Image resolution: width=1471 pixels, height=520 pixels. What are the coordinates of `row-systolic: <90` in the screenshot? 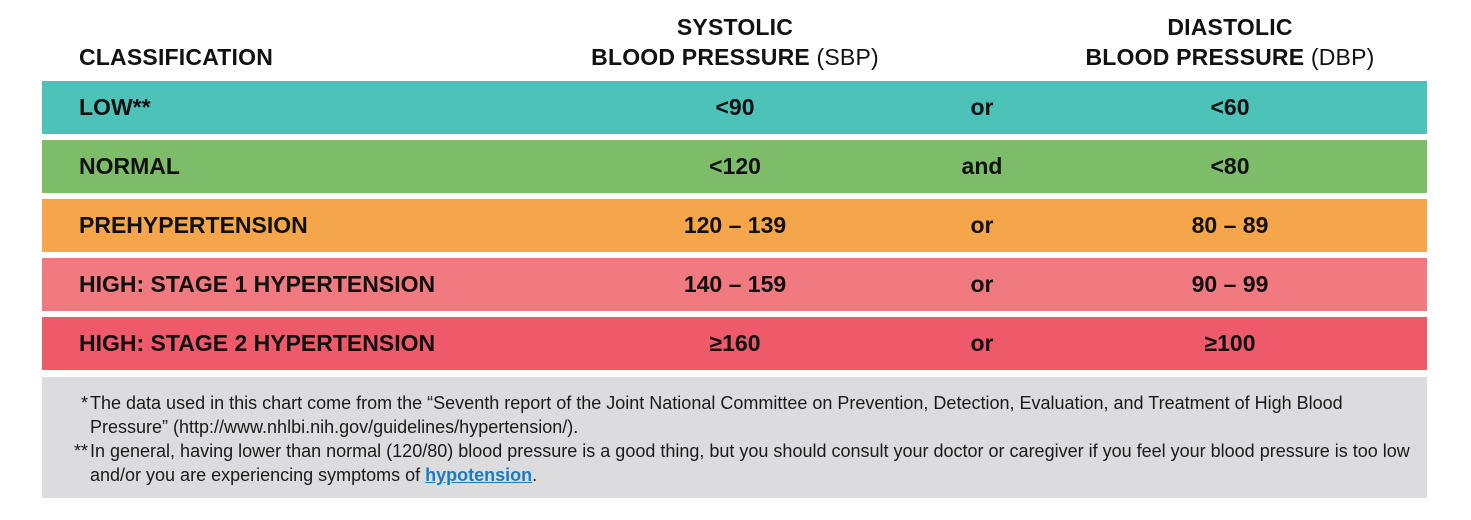 It's located at (735, 107).